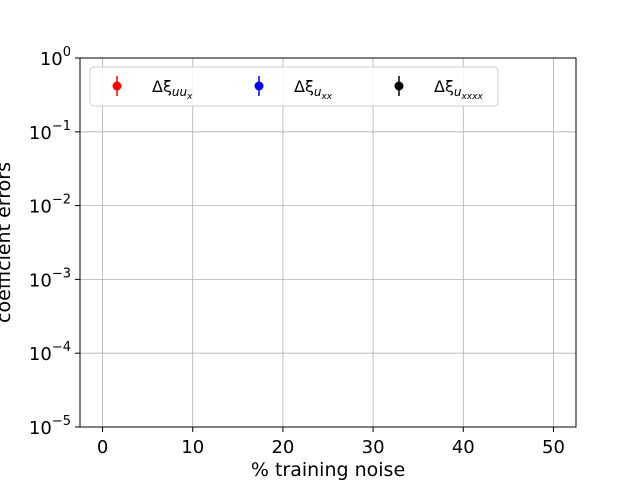 The height and width of the screenshot is (480, 640). I want to click on y-tick-label: 10⁻², so click(50, 205).